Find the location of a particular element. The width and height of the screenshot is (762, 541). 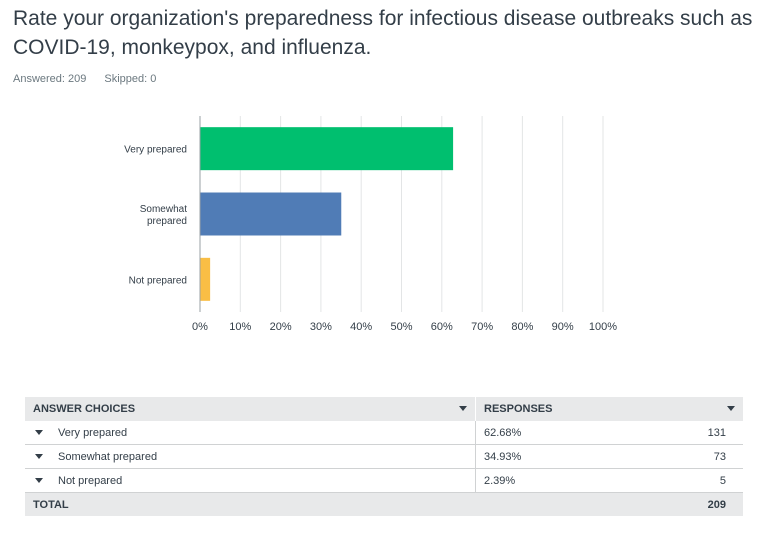

skipped-count: Skipped: 0 is located at coordinates (130, 79).